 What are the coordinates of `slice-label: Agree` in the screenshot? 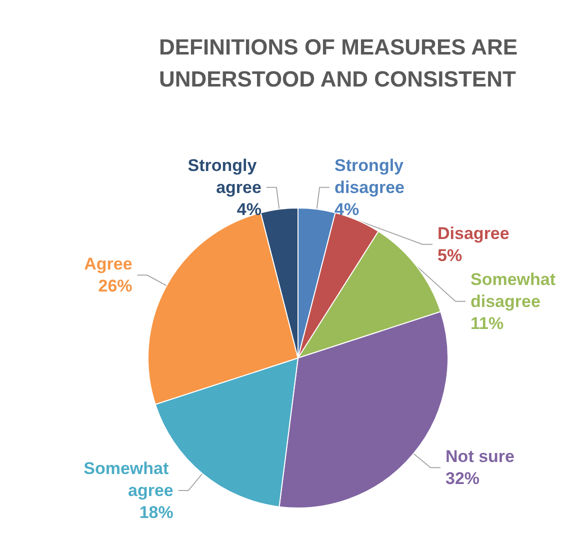 It's located at (108, 264).